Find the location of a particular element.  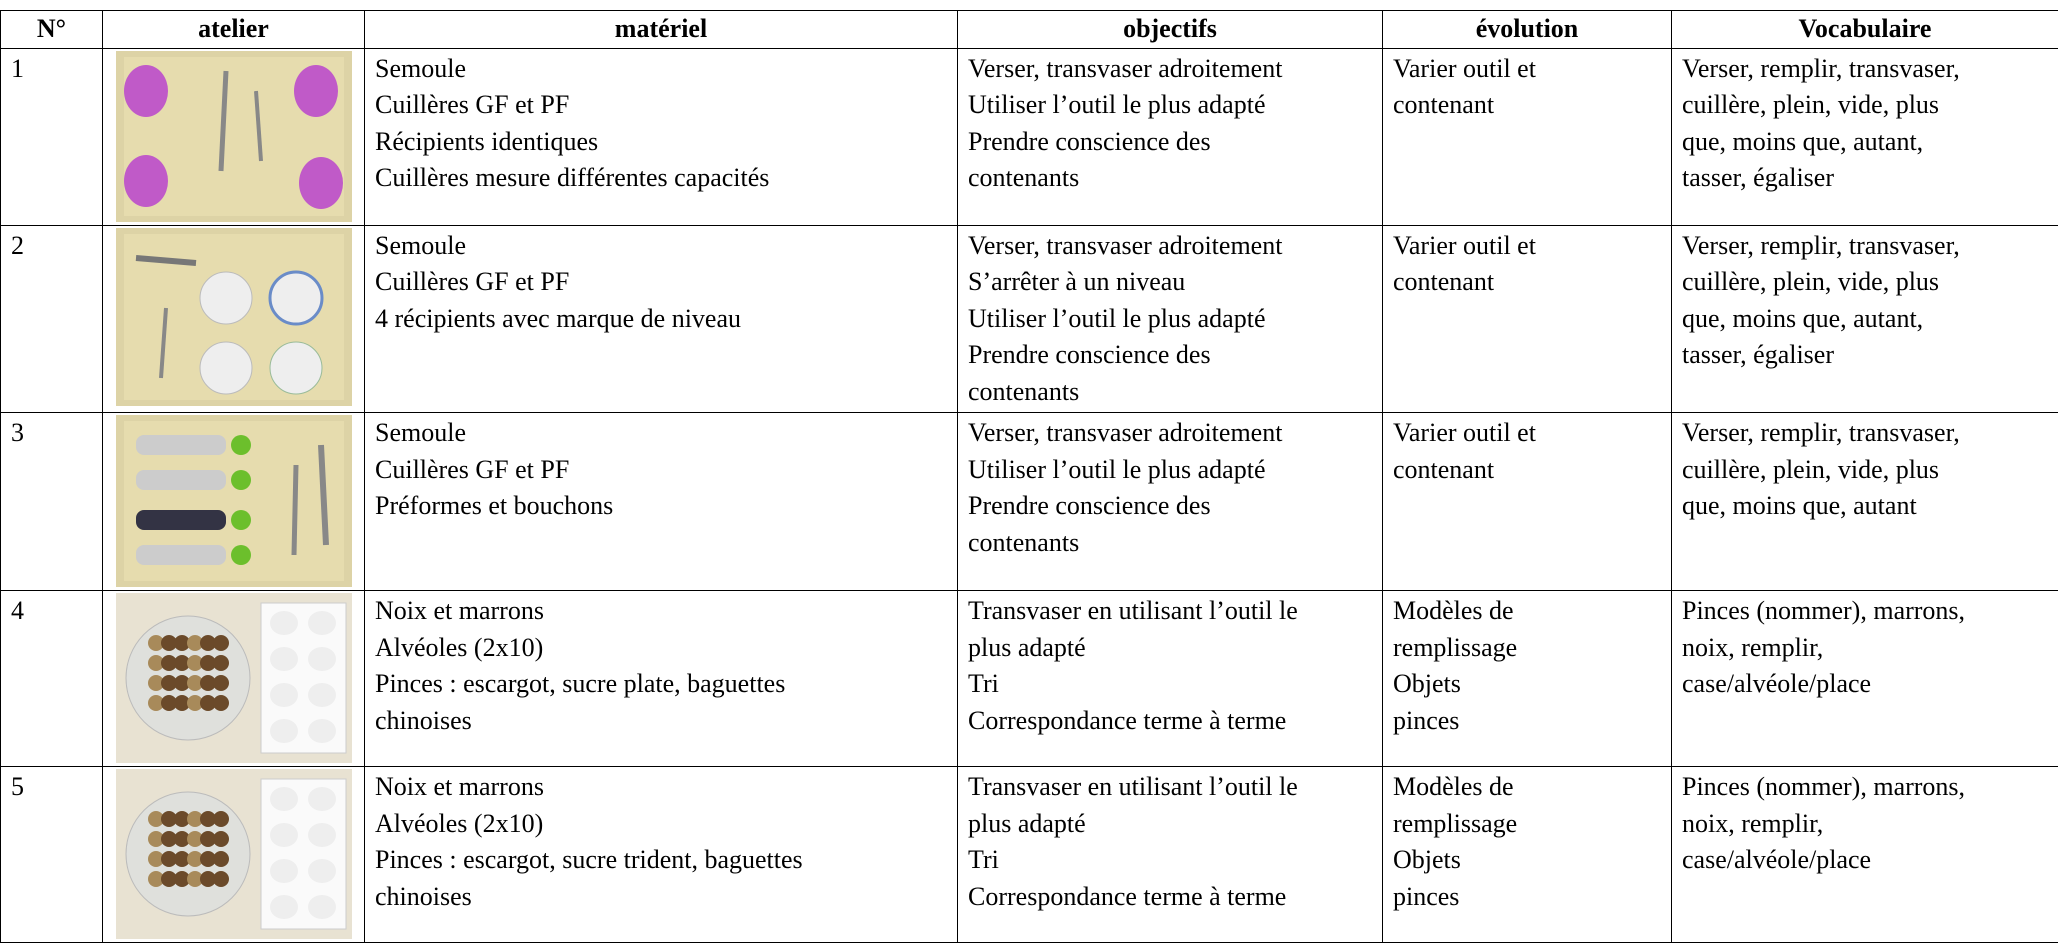

vocabulaire-line: noix, remplir, is located at coordinates (1753, 823).